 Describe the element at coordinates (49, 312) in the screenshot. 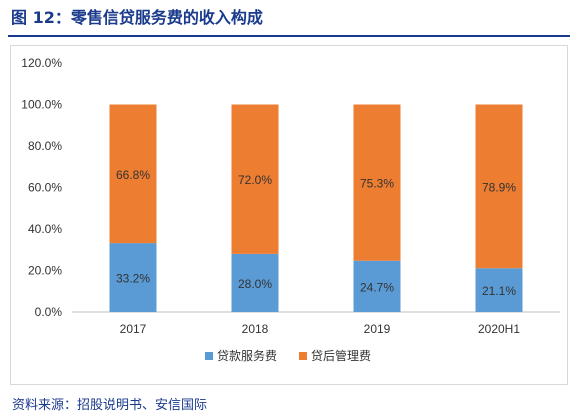

I see `y-tick-label: 0.0%` at that location.